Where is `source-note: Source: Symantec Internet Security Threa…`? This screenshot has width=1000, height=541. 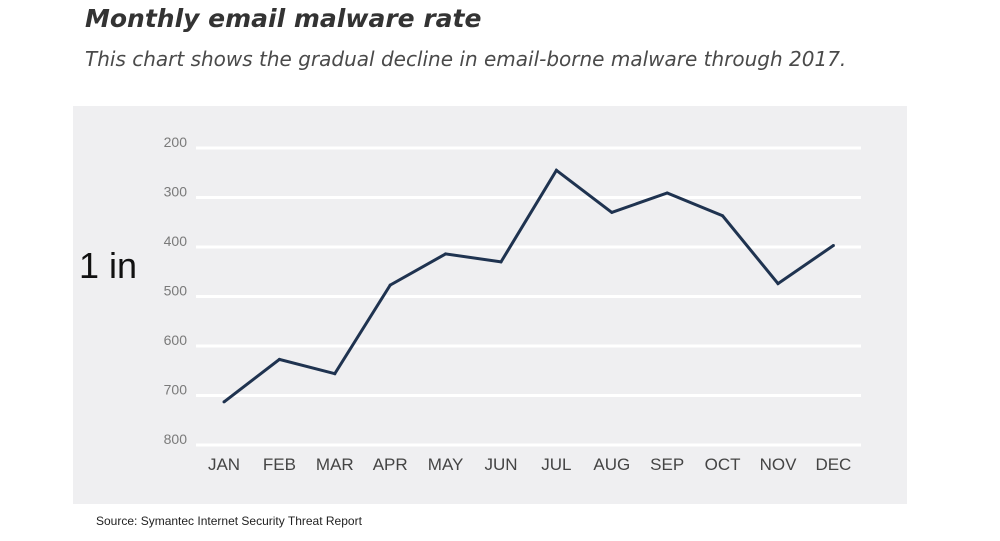
source-note: Source: Symantec Internet Security Threa… is located at coordinates (229, 521).